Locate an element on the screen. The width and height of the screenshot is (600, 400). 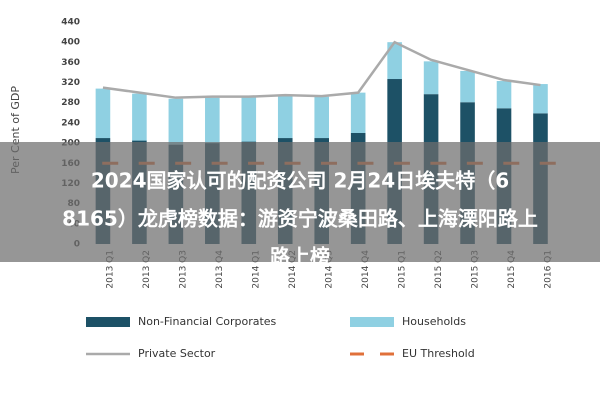
x-tick-label: 2013 Q4 is located at coordinates (220, 269).